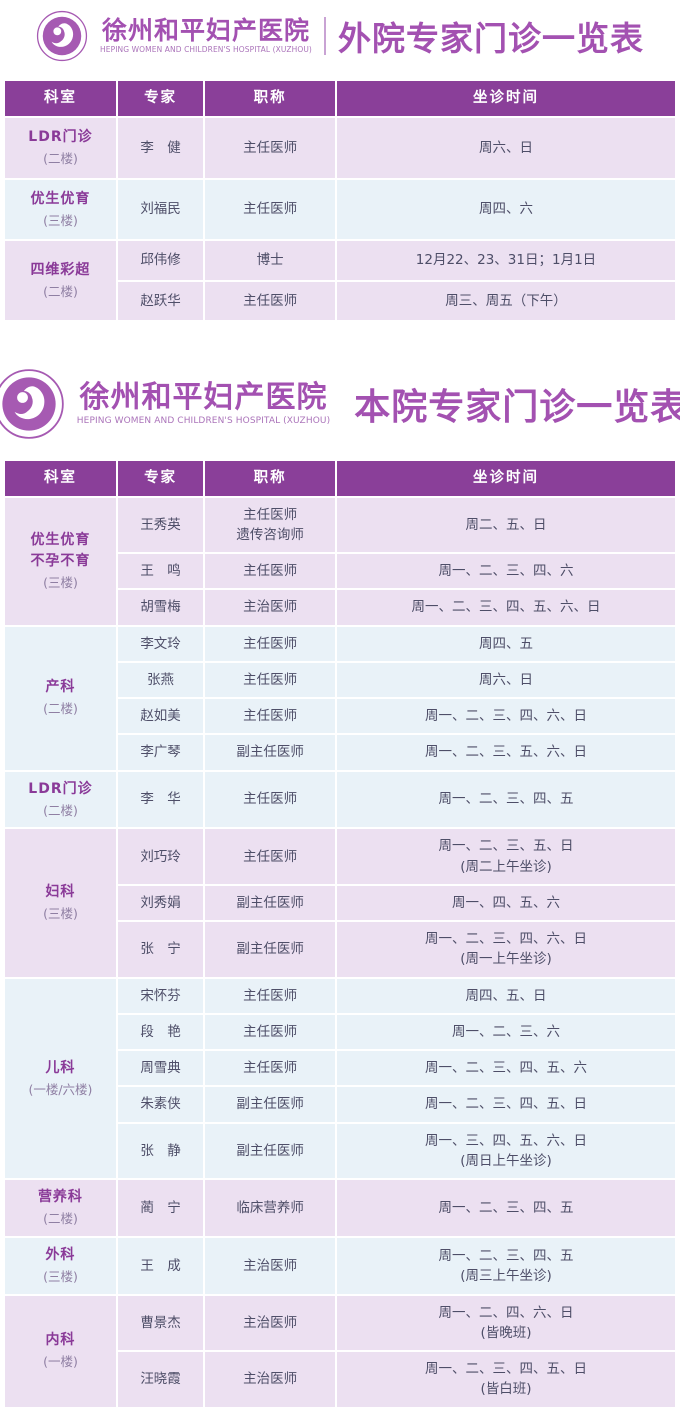 The height and width of the screenshot is (1409, 680). I want to click on expert-name-cell: 周雪典, so click(160, 1068).